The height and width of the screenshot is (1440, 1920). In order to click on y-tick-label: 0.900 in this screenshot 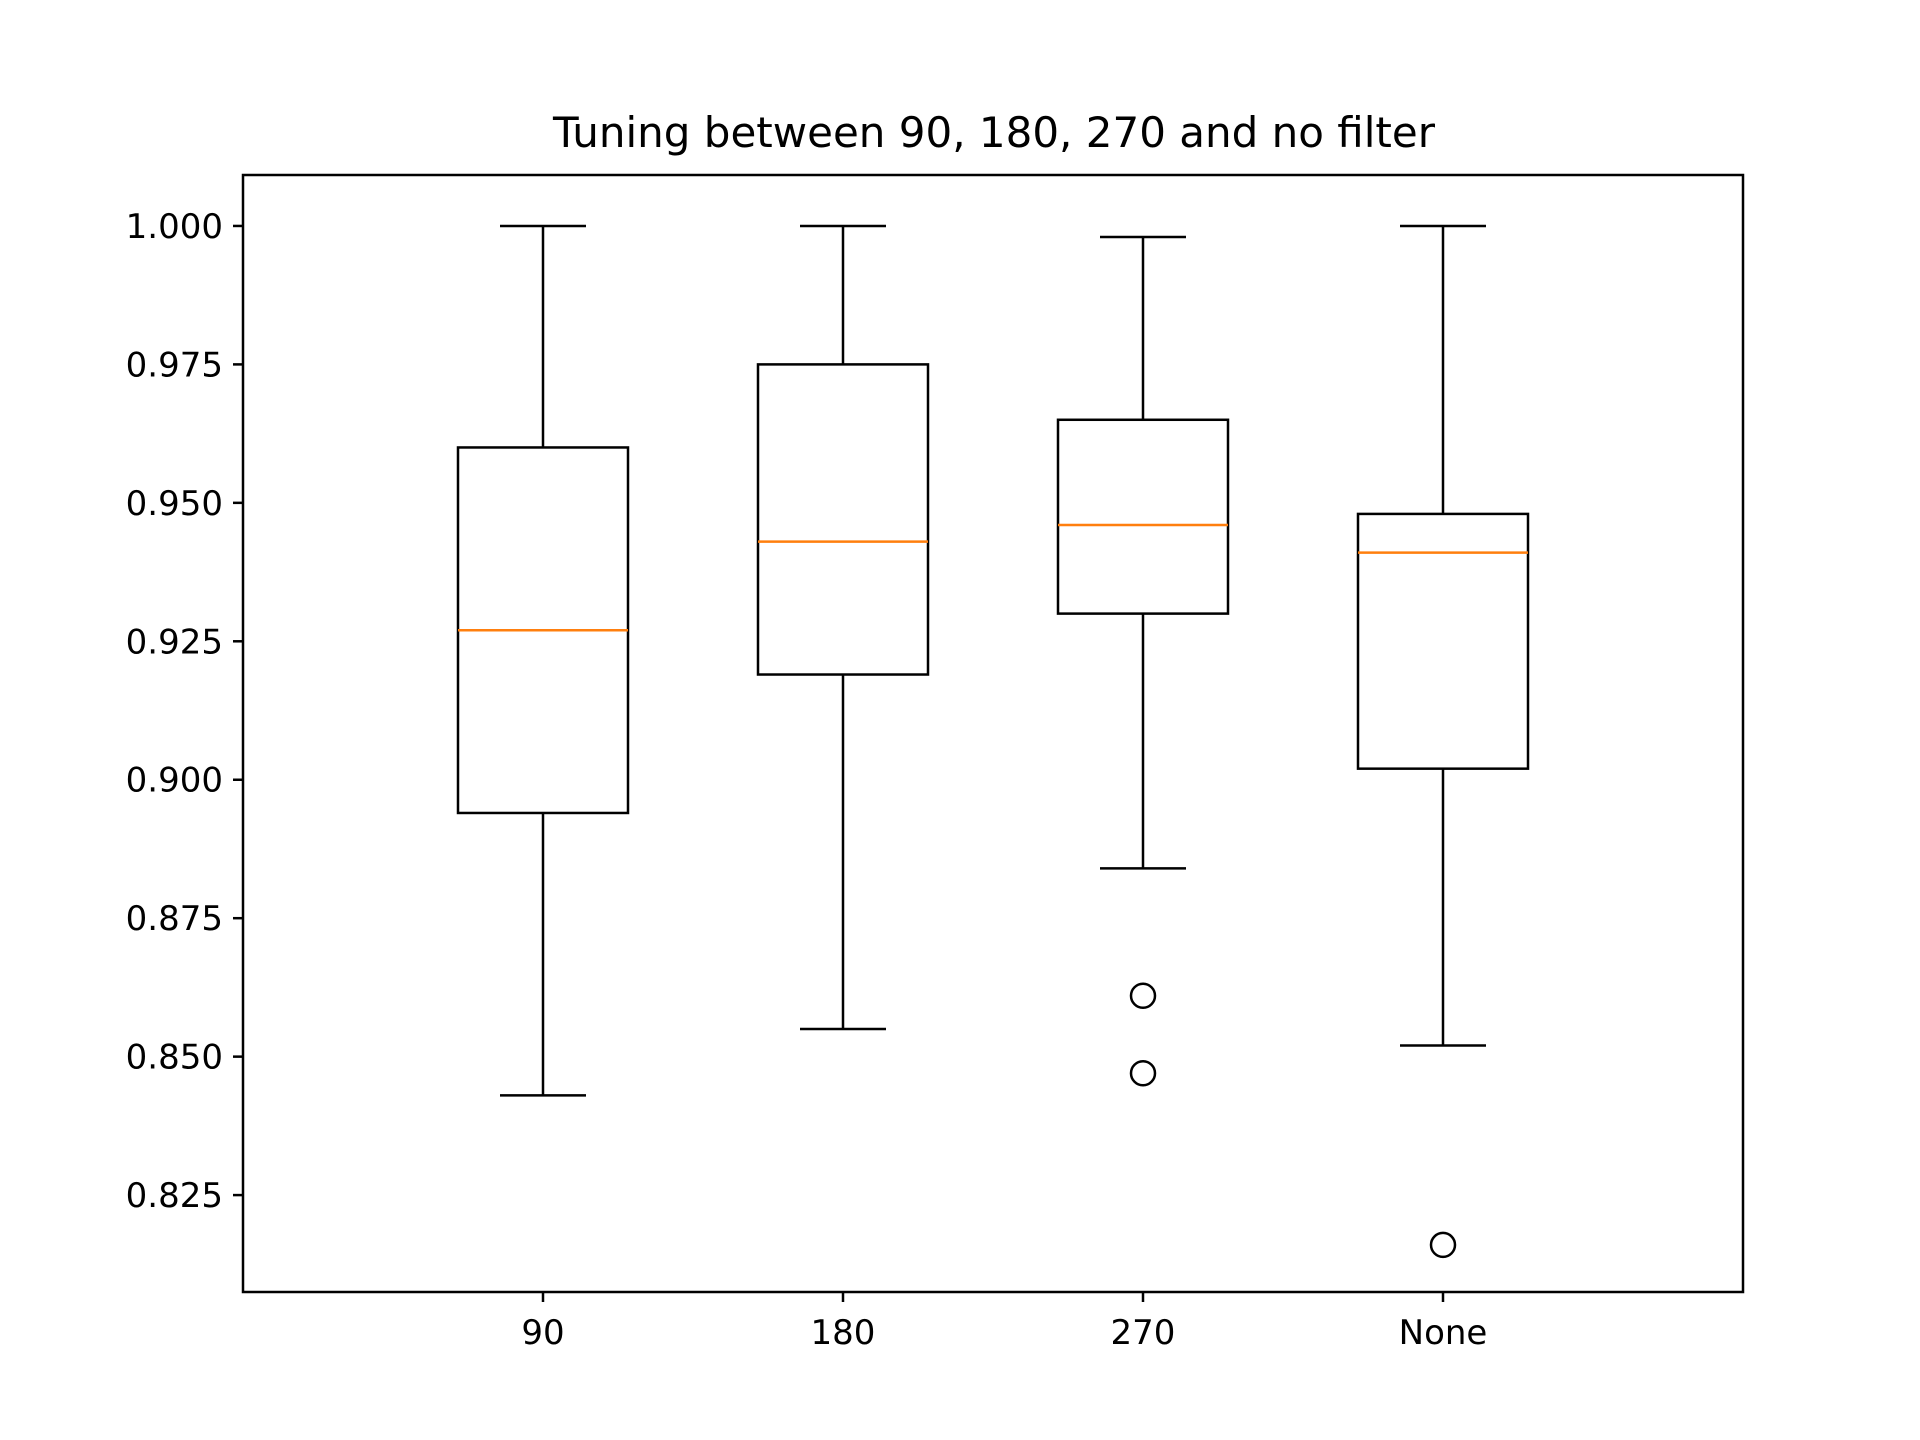, I will do `click(174, 781)`.